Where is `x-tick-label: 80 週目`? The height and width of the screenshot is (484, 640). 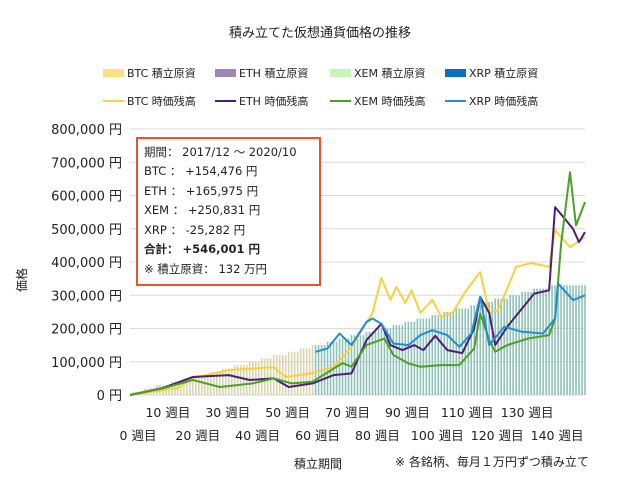
x-tick-label: 80 週目 is located at coordinates (377, 435).